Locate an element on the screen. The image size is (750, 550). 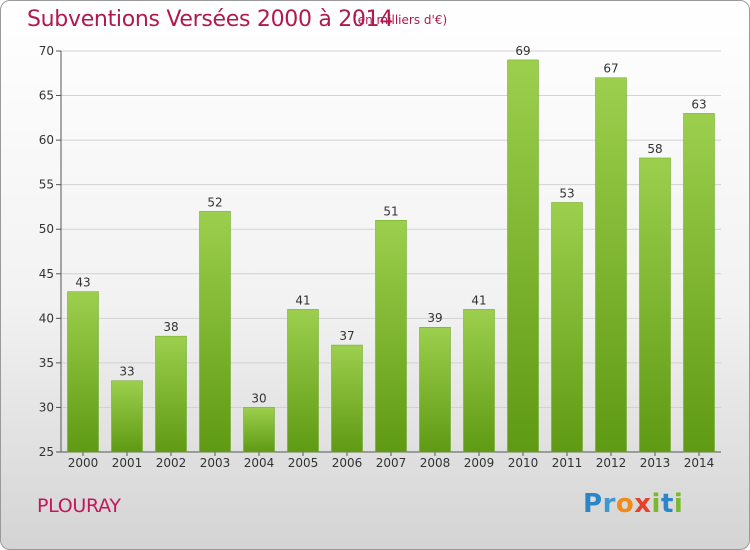
y-tick-label: 50 is located at coordinates (46, 229).